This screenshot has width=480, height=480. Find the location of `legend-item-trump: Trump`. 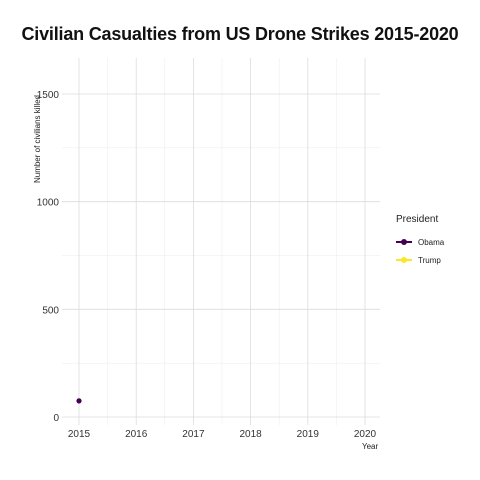

legend-item-trump: Trump is located at coordinates (420, 260).